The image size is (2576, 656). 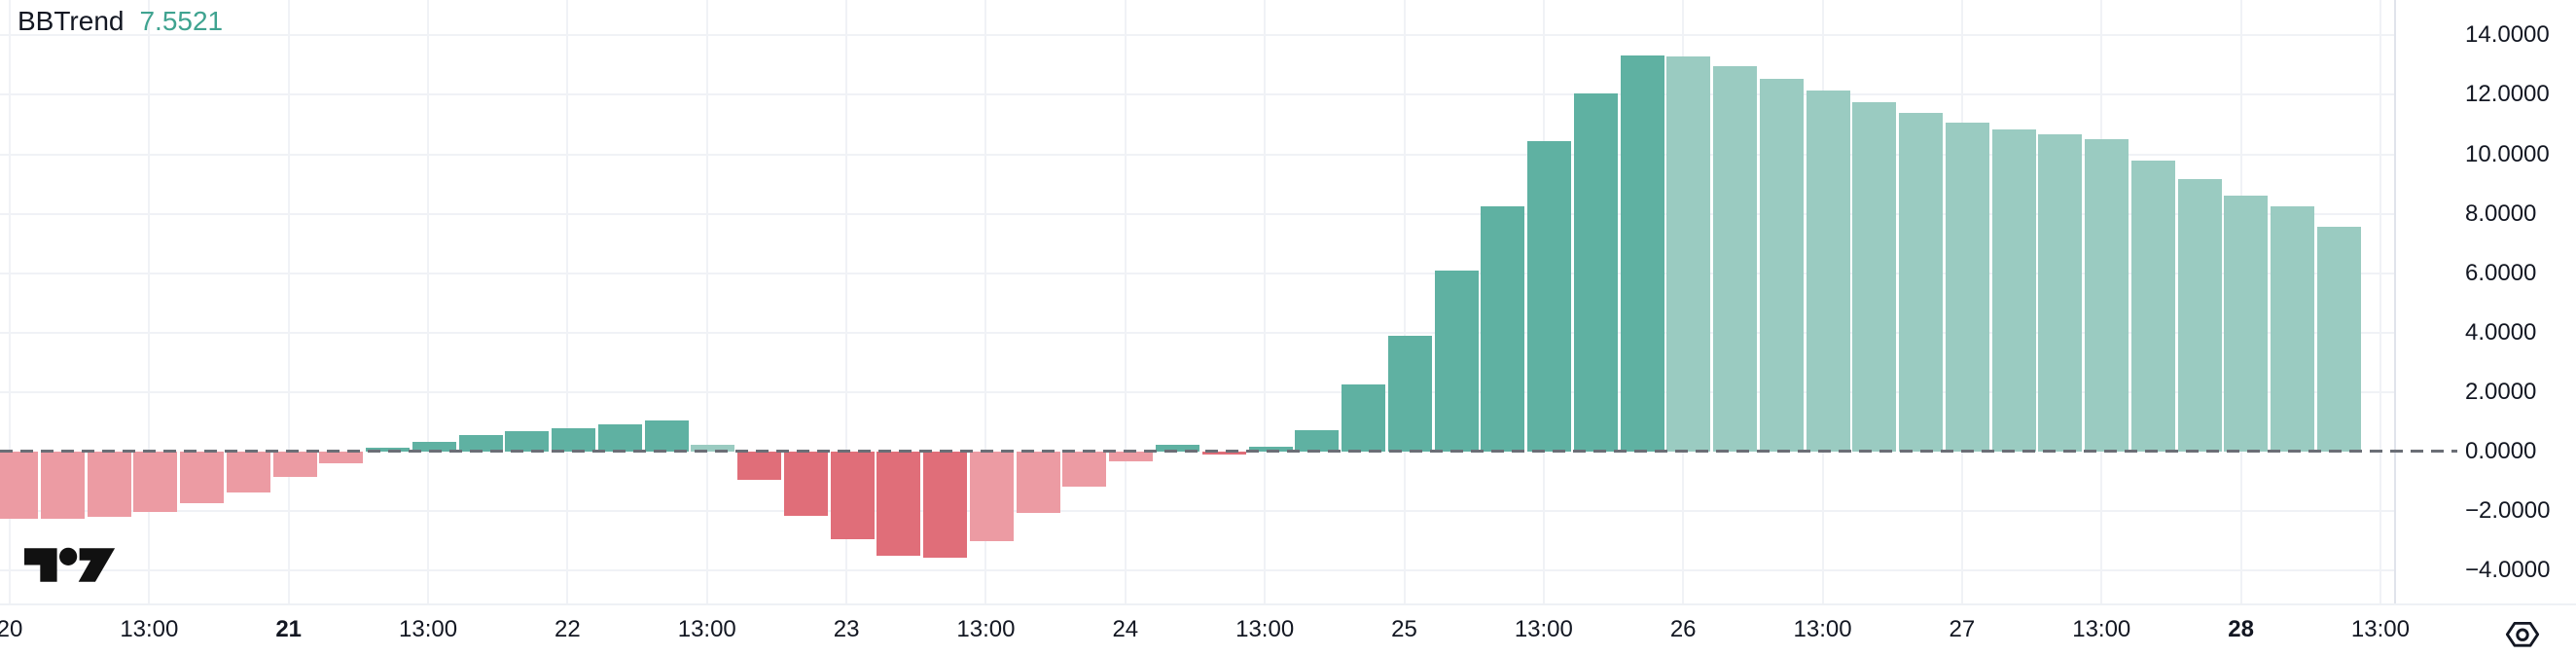 What do you see at coordinates (1404, 629) in the screenshot?
I see `time-tick-label: 25` at bounding box center [1404, 629].